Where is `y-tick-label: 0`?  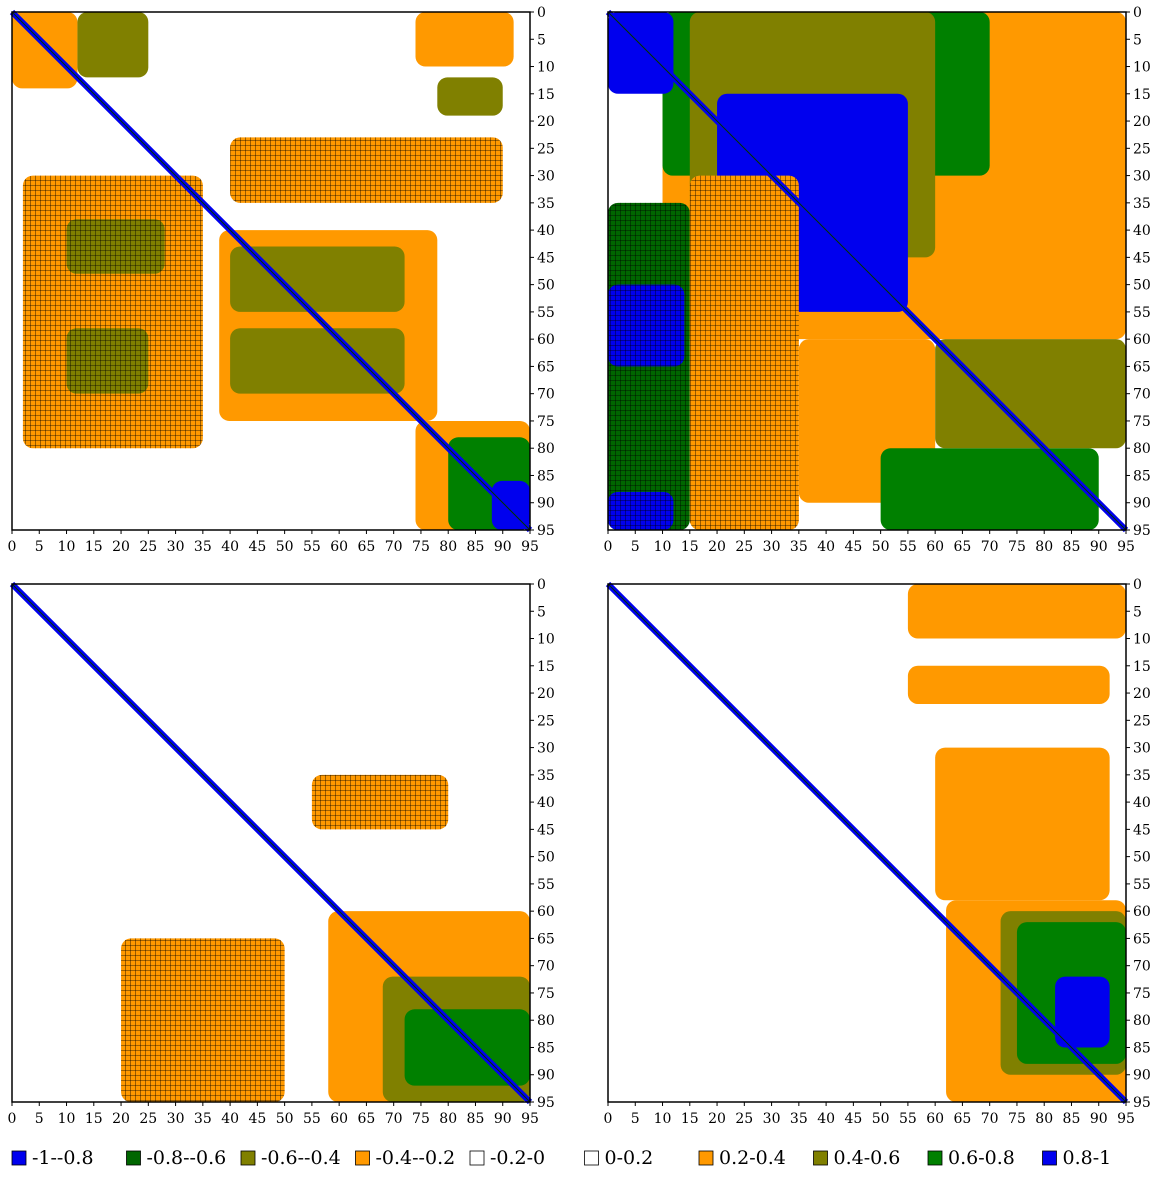 y-tick-label: 0 is located at coordinates (541, 585).